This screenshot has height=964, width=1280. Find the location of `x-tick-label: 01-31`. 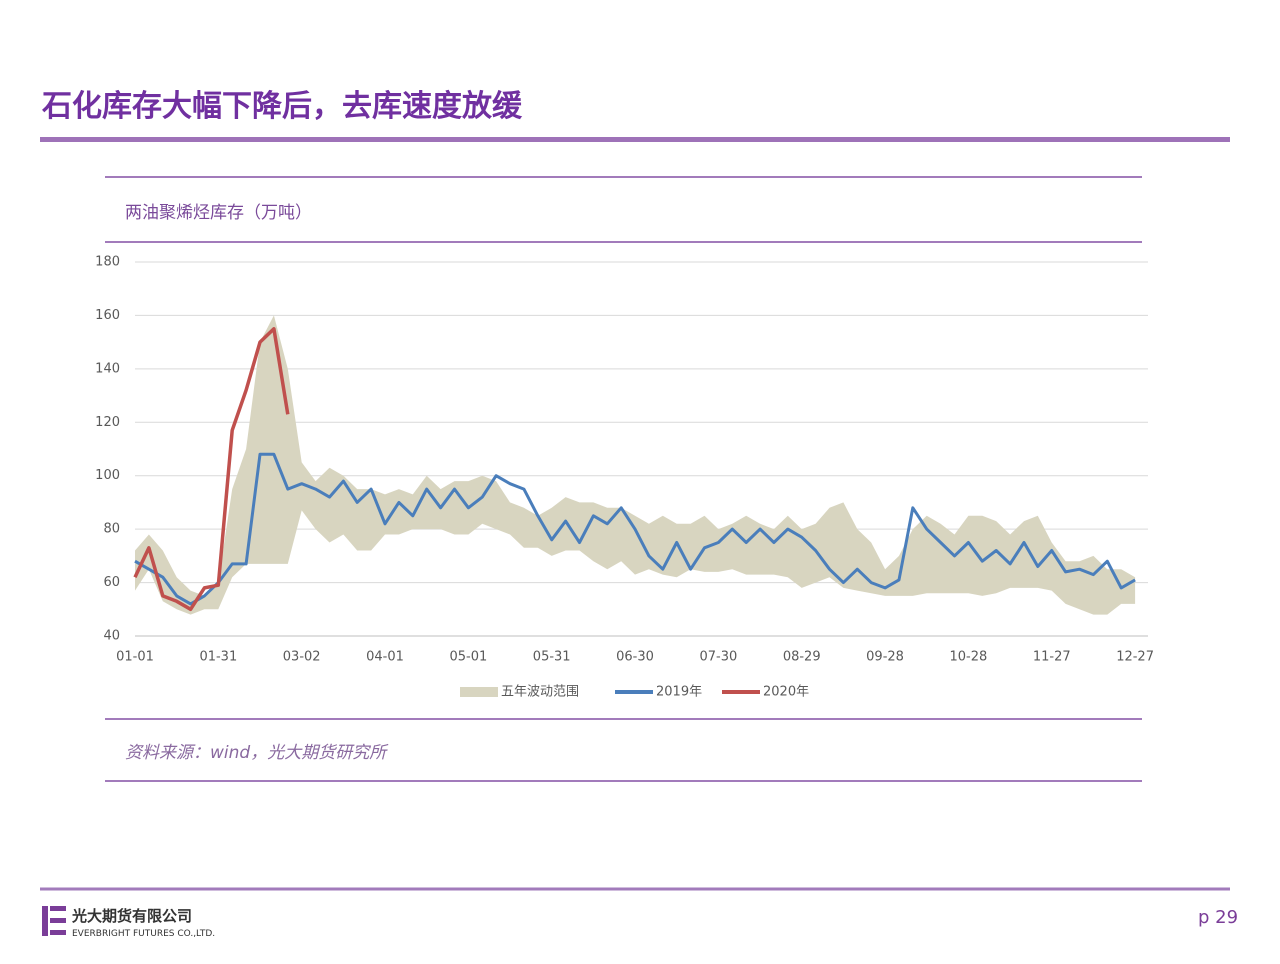

x-tick-label: 01-31 is located at coordinates (218, 657).